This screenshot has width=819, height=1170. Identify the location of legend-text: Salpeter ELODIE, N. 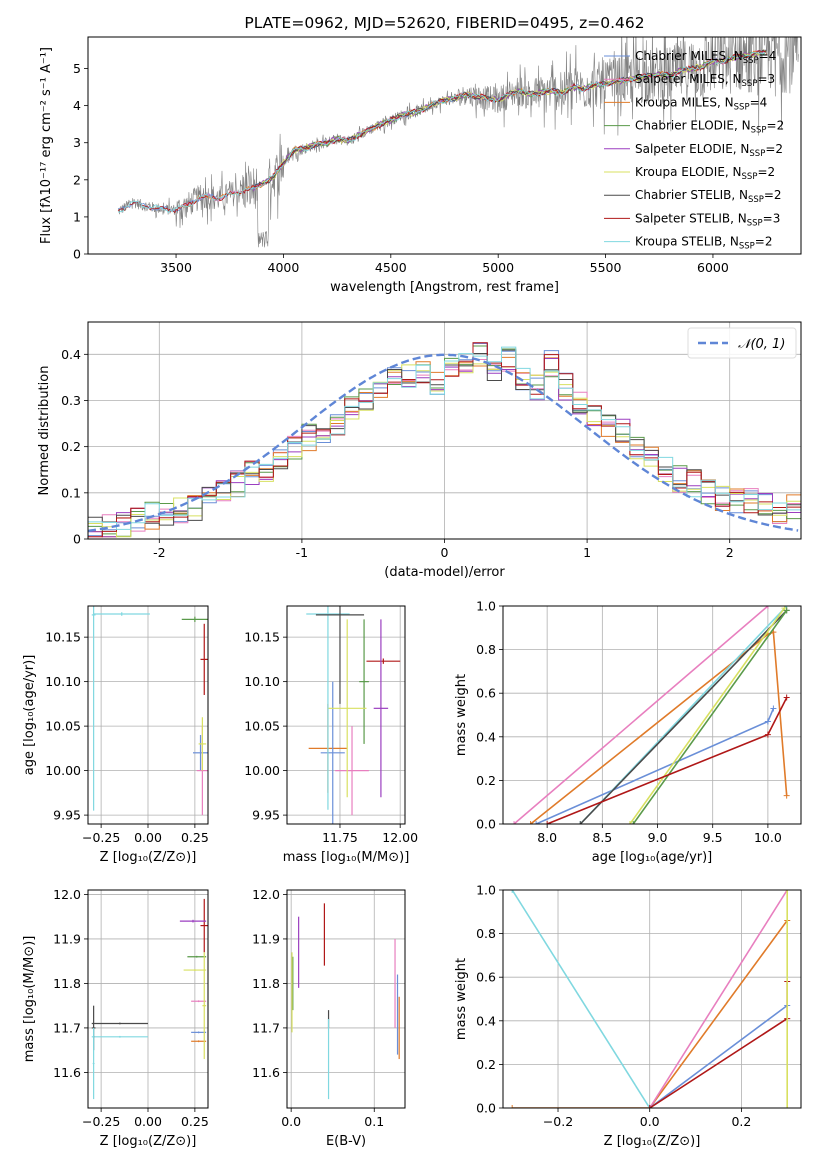
(692, 149).